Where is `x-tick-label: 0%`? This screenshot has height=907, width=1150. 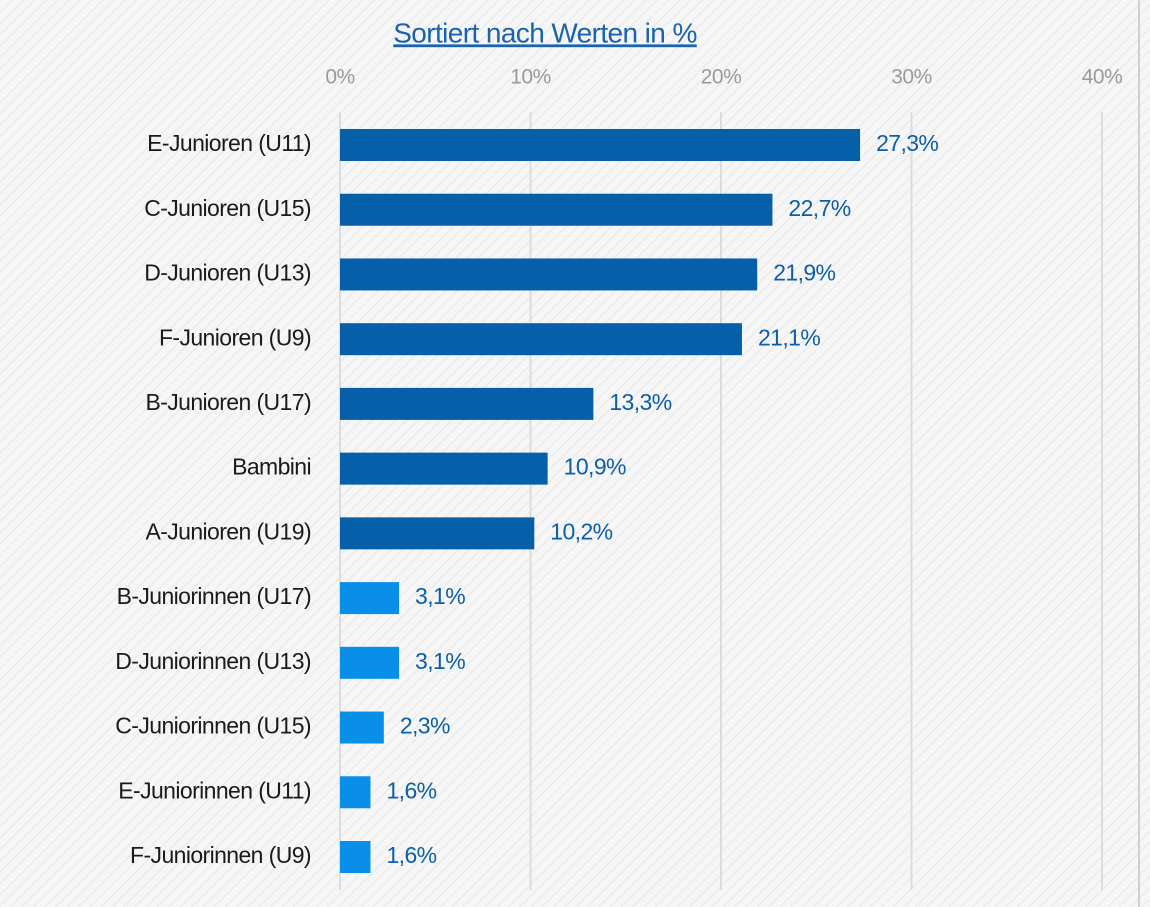 x-tick-label: 0% is located at coordinates (339, 77).